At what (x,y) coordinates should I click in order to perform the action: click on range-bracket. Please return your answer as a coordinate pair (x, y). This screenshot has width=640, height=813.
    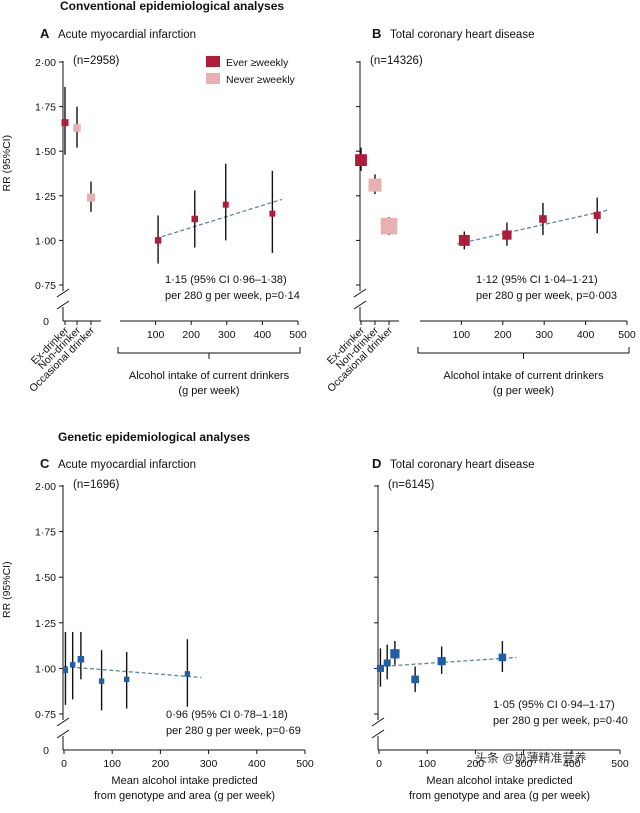
    Looking at the image, I should click on (523, 350).